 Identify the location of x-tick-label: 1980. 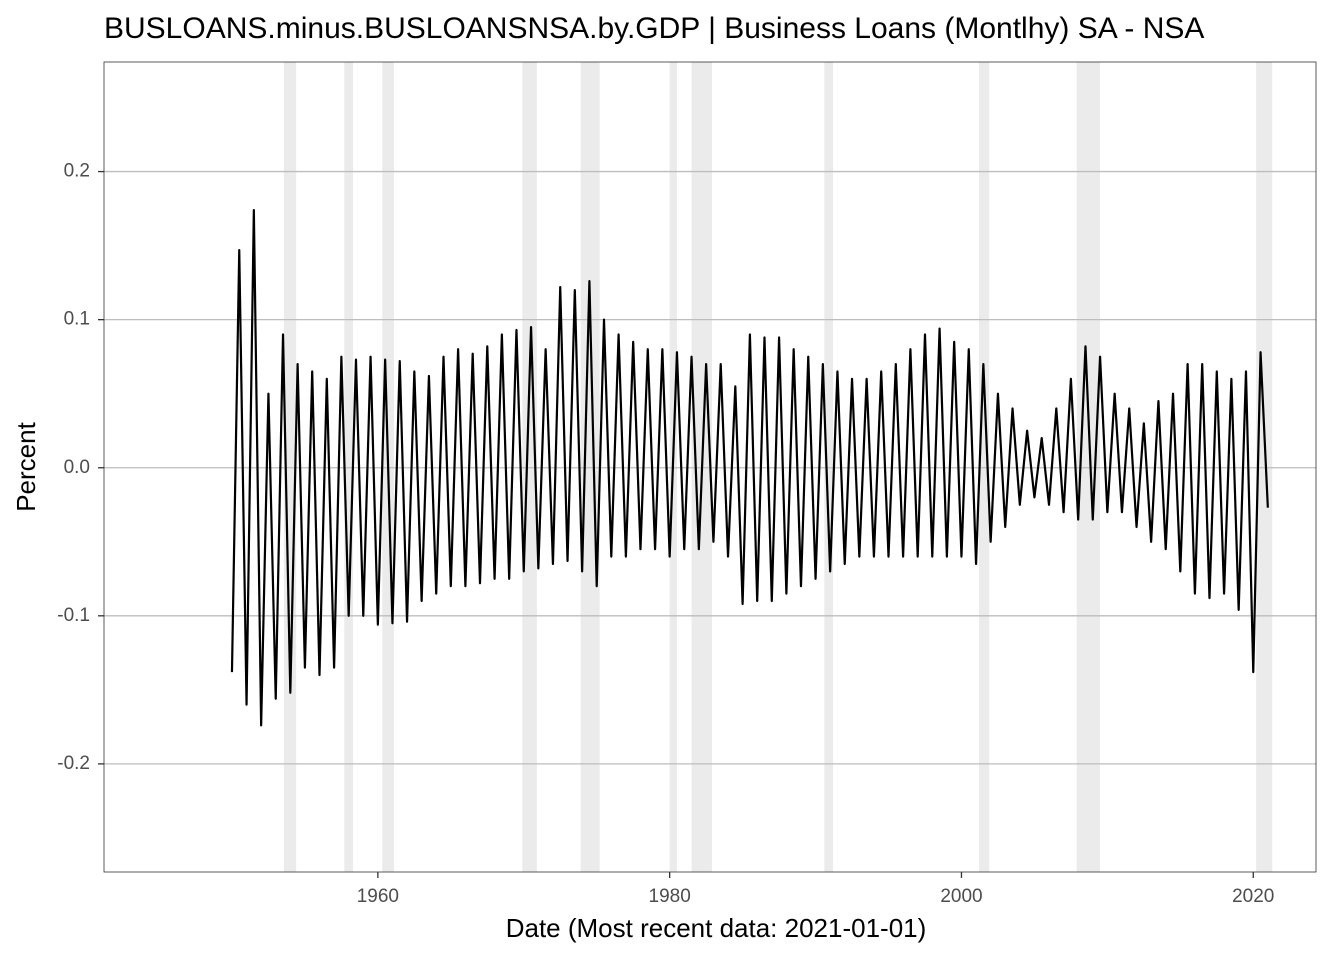
(670, 896).